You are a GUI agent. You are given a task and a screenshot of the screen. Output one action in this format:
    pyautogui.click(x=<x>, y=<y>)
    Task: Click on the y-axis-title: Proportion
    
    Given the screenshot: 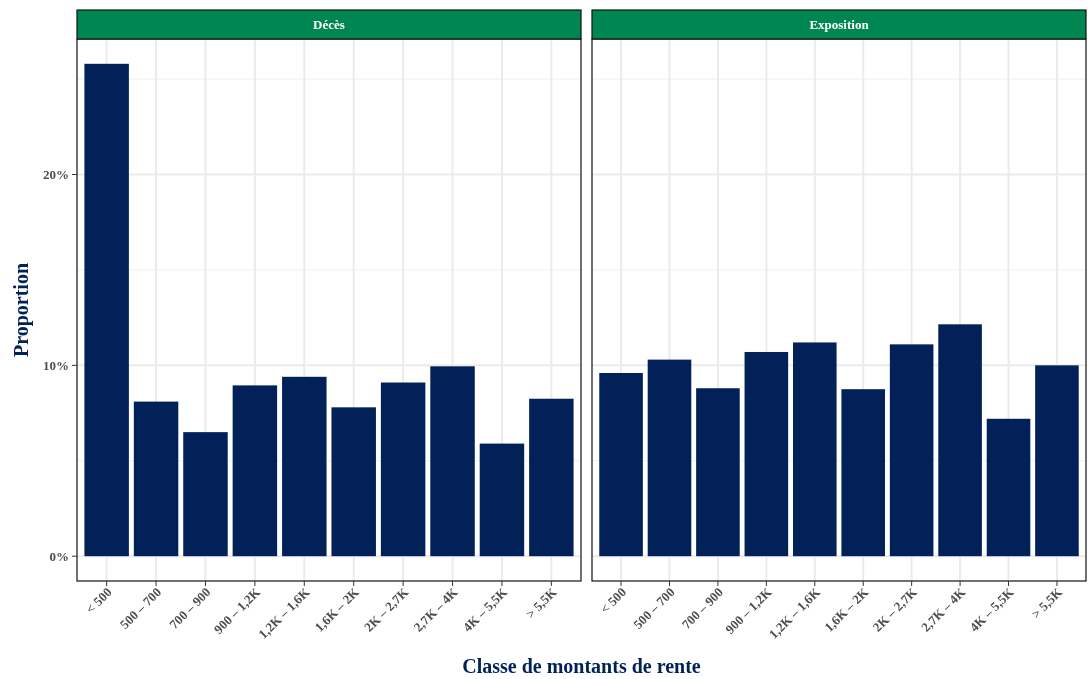 What is the action you would take?
    pyautogui.click(x=21, y=310)
    